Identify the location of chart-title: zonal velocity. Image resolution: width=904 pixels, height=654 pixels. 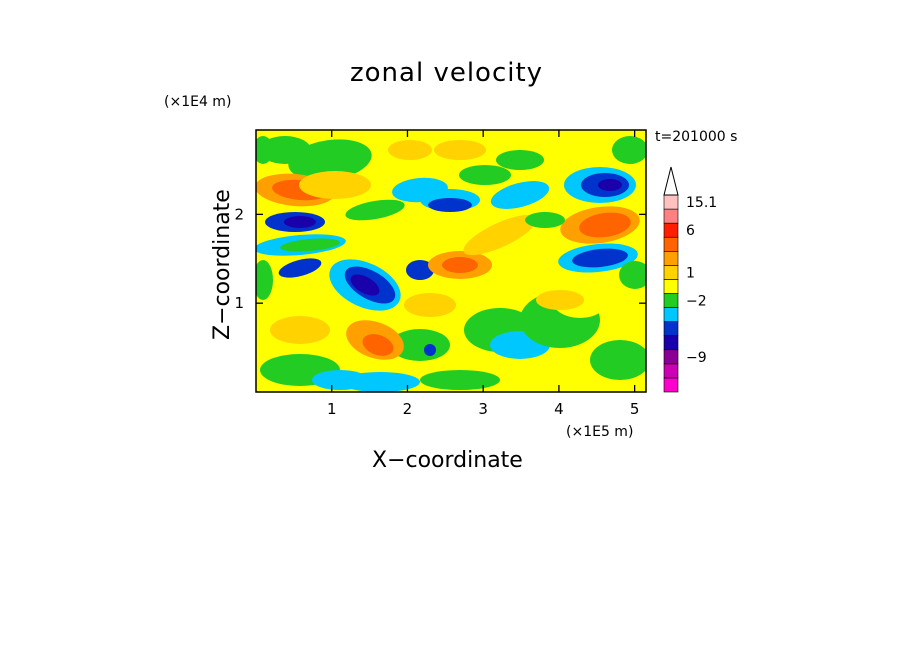
(447, 73).